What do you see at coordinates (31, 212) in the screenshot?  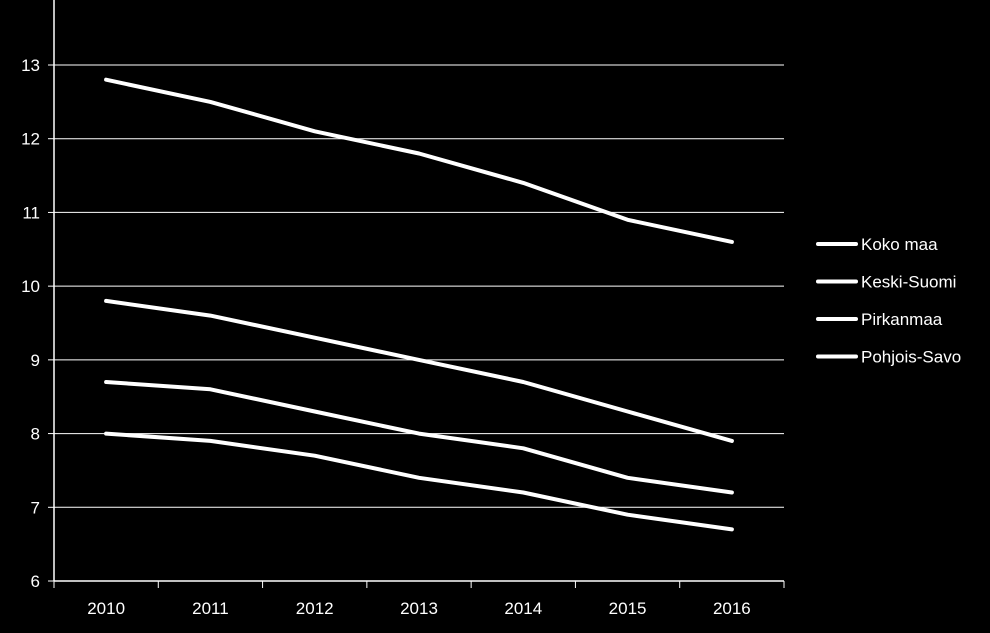 I see `y-tick-label: 11` at bounding box center [31, 212].